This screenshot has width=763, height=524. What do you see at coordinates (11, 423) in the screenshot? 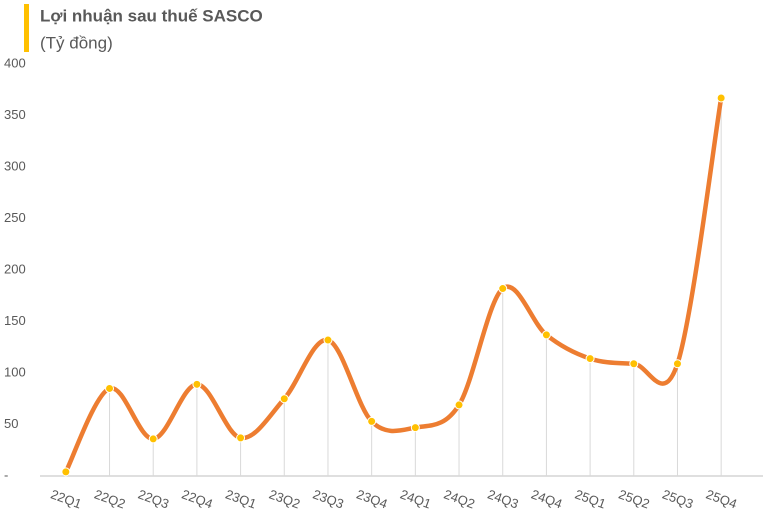
I see `y-tick-label: 50` at bounding box center [11, 423].